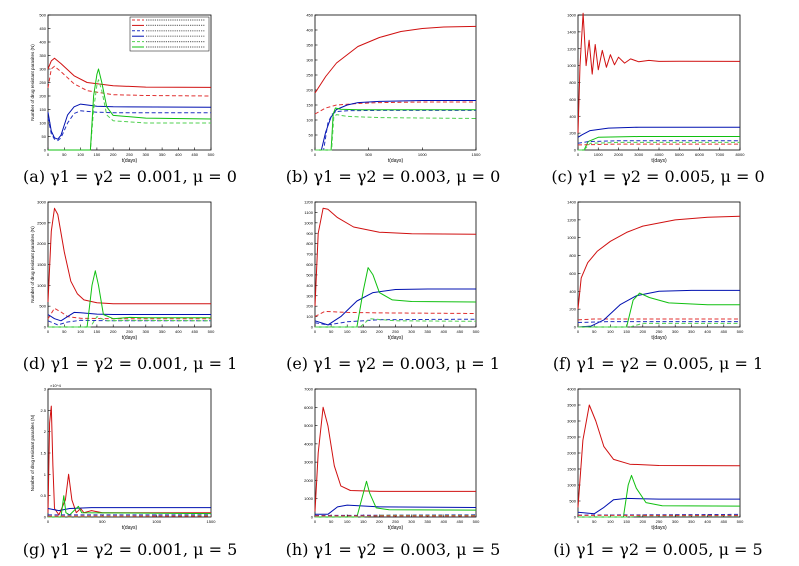  I want to click on x-tick-label: 2000, so click(619, 154).